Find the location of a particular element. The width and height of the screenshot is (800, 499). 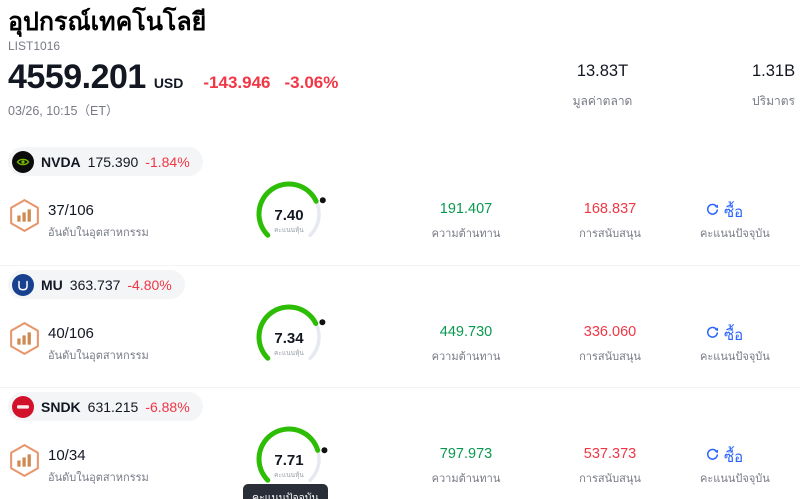

index-code: LIST1016 is located at coordinates (34, 46).